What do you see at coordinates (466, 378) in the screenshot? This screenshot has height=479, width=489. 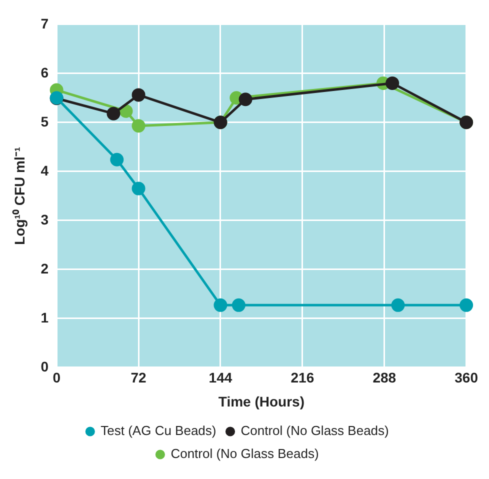 I see `x-tick-label: 360` at bounding box center [466, 378].